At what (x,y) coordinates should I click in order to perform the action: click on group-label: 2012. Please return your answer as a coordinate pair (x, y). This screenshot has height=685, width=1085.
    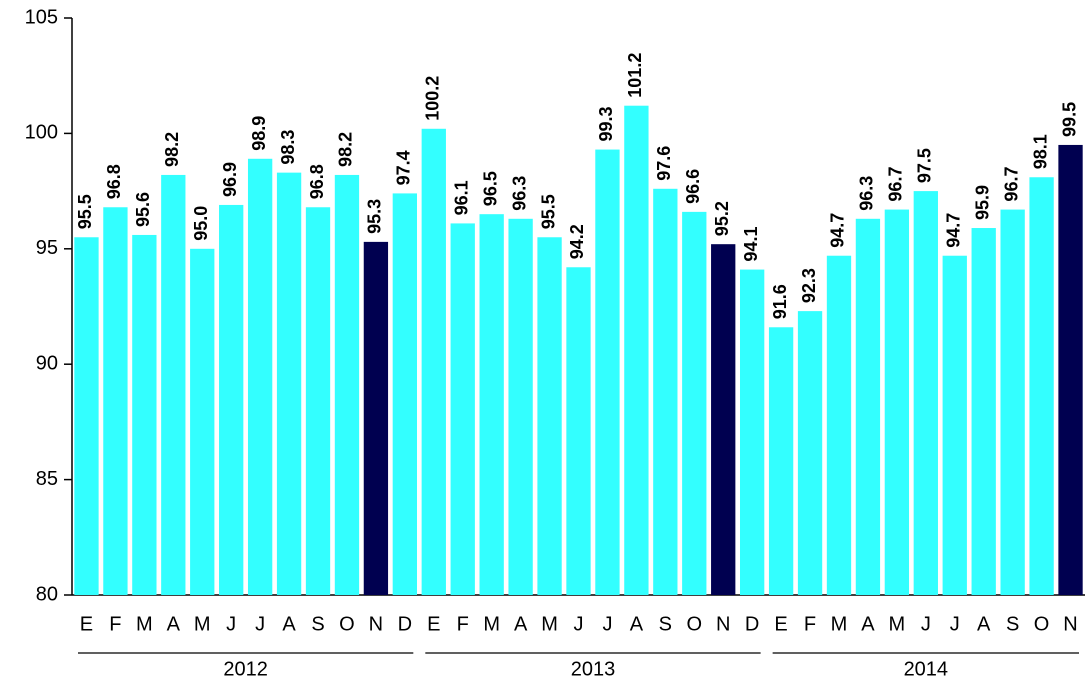
    Looking at the image, I should click on (245, 669).